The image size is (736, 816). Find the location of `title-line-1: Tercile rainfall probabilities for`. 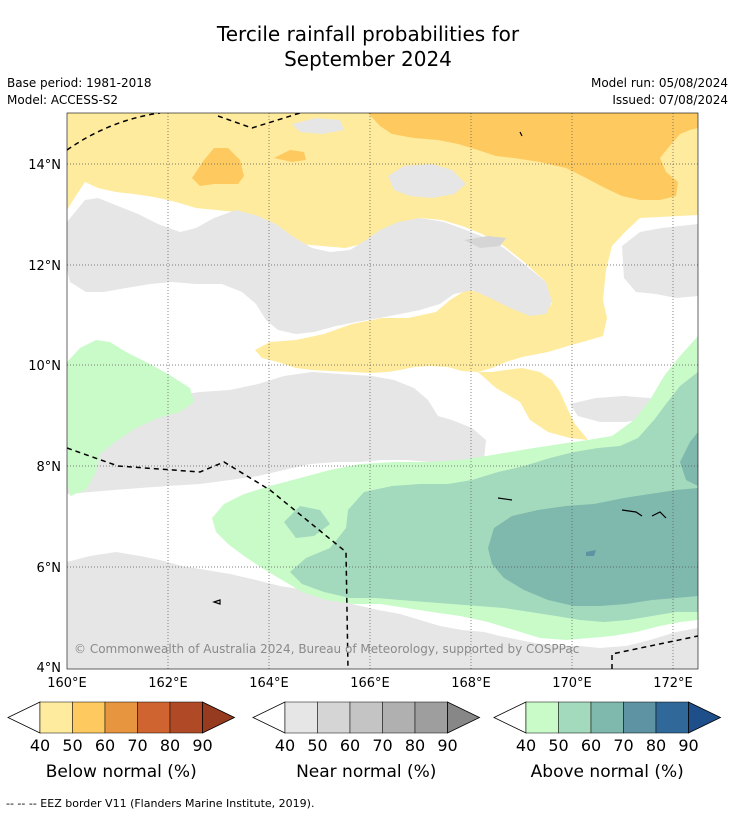

title-line-1: Tercile rainfall probabilities for is located at coordinates (368, 34).